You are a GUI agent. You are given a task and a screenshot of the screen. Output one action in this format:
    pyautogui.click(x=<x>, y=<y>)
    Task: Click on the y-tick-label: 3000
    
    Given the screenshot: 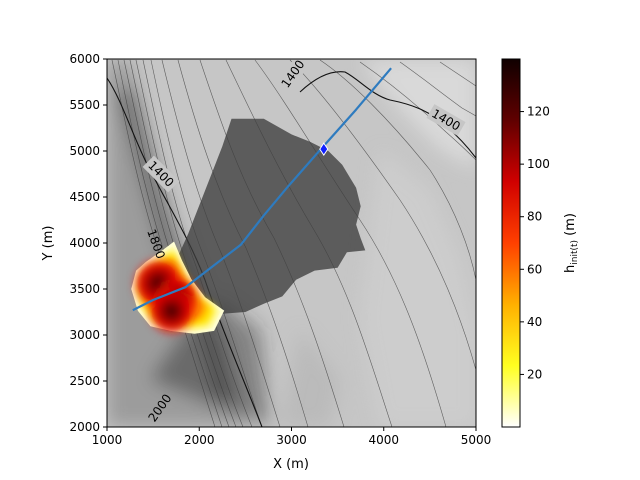 What is the action you would take?
    pyautogui.click(x=84, y=335)
    